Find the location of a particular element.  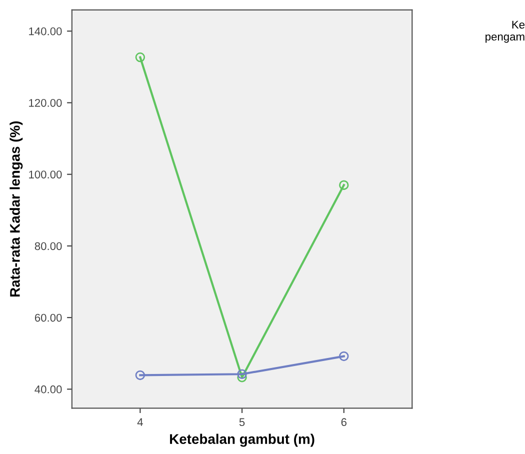

x-axis-title: Ketebalan gambut (m) is located at coordinates (242, 440).